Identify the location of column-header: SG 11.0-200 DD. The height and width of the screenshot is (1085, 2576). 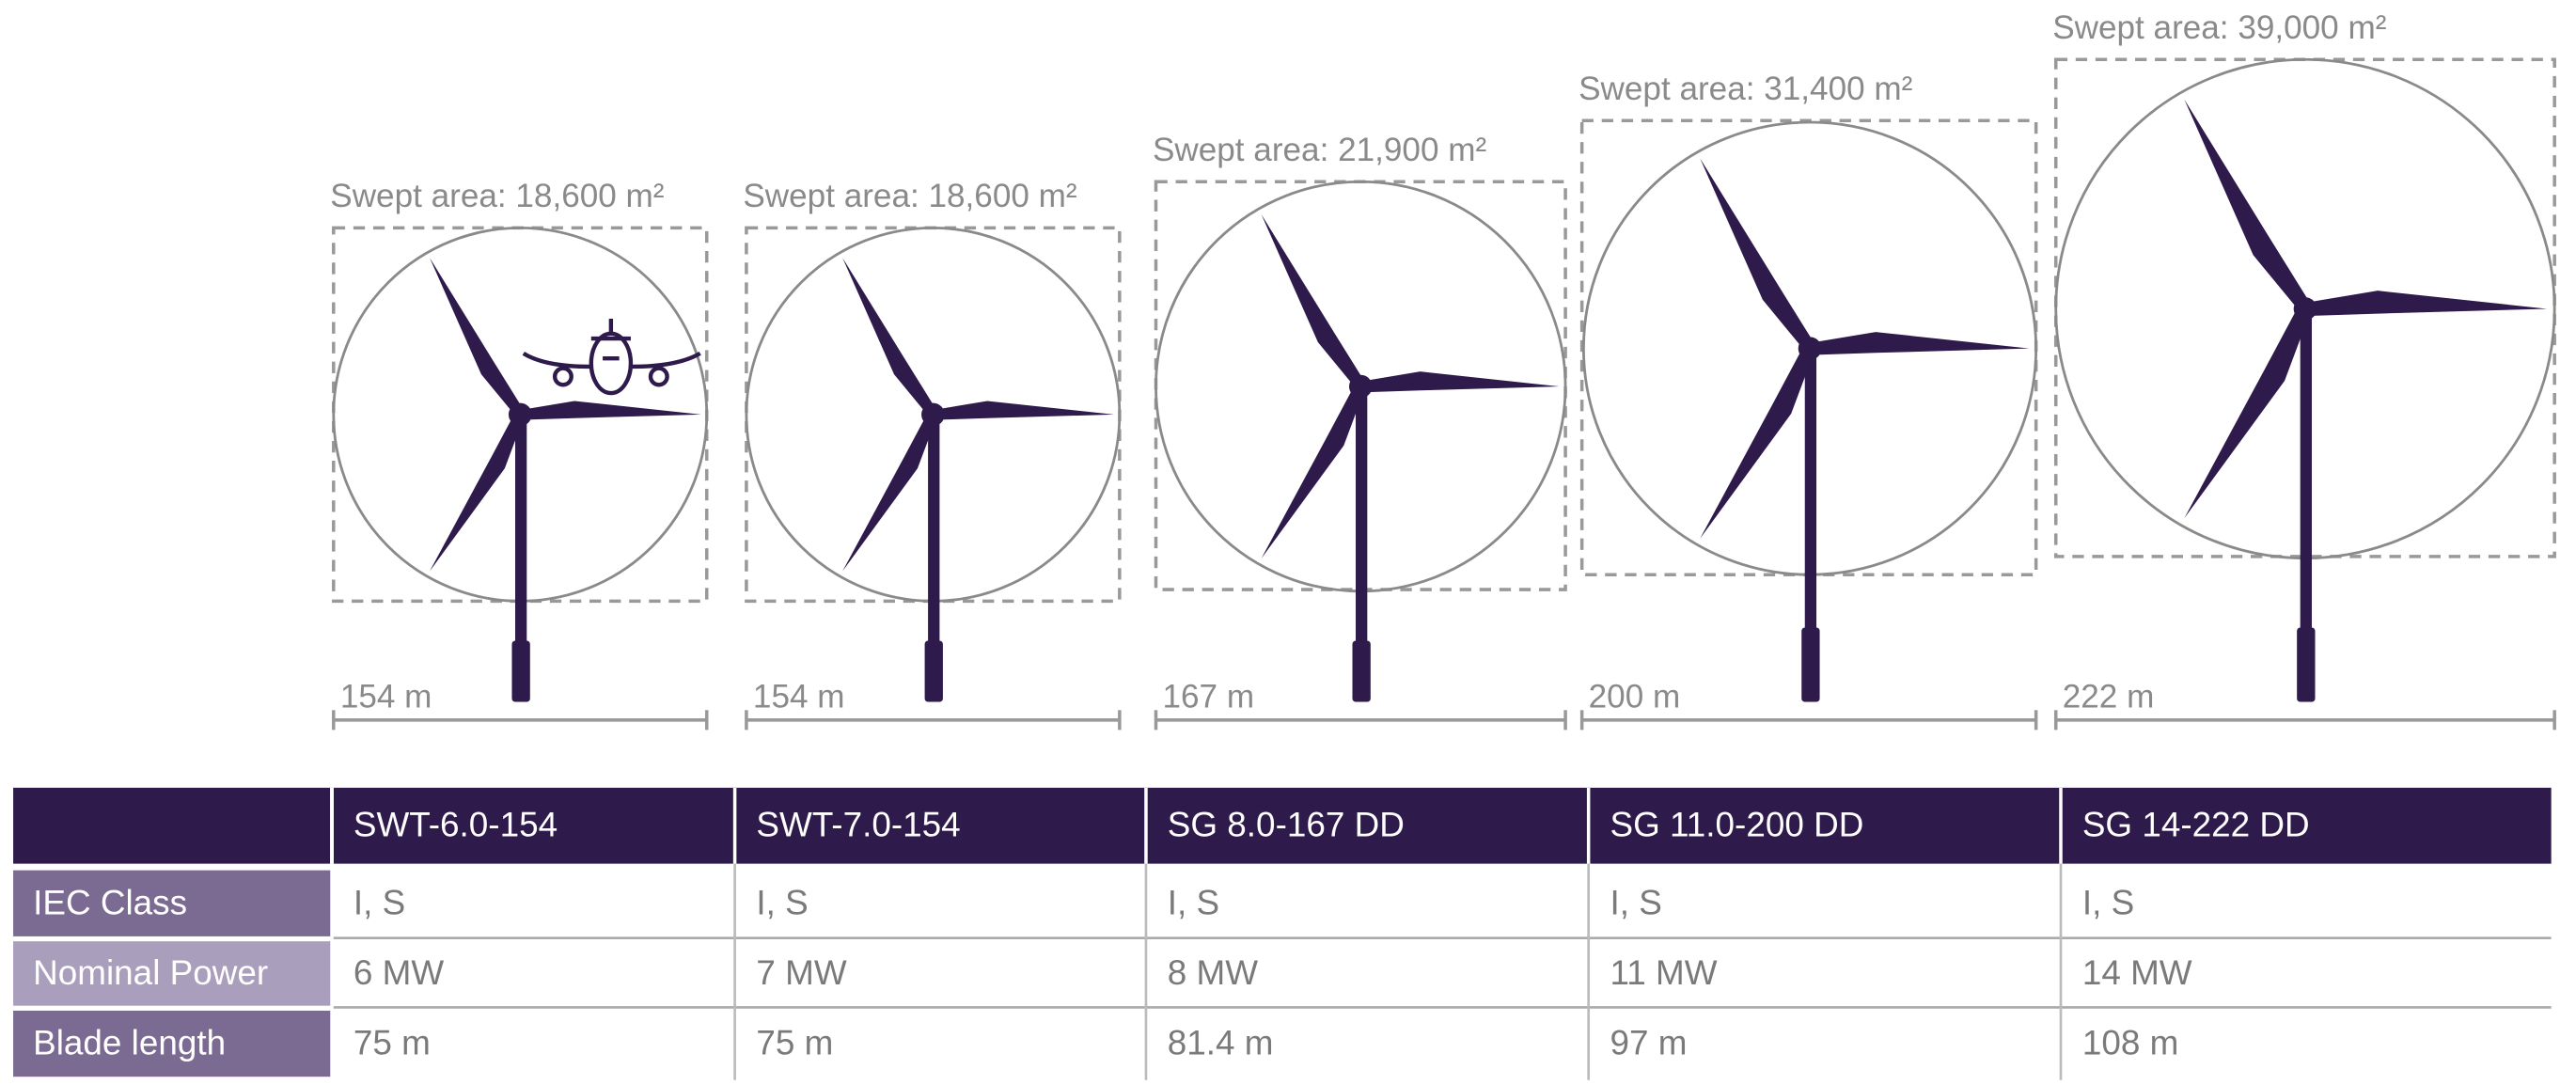
(1737, 825).